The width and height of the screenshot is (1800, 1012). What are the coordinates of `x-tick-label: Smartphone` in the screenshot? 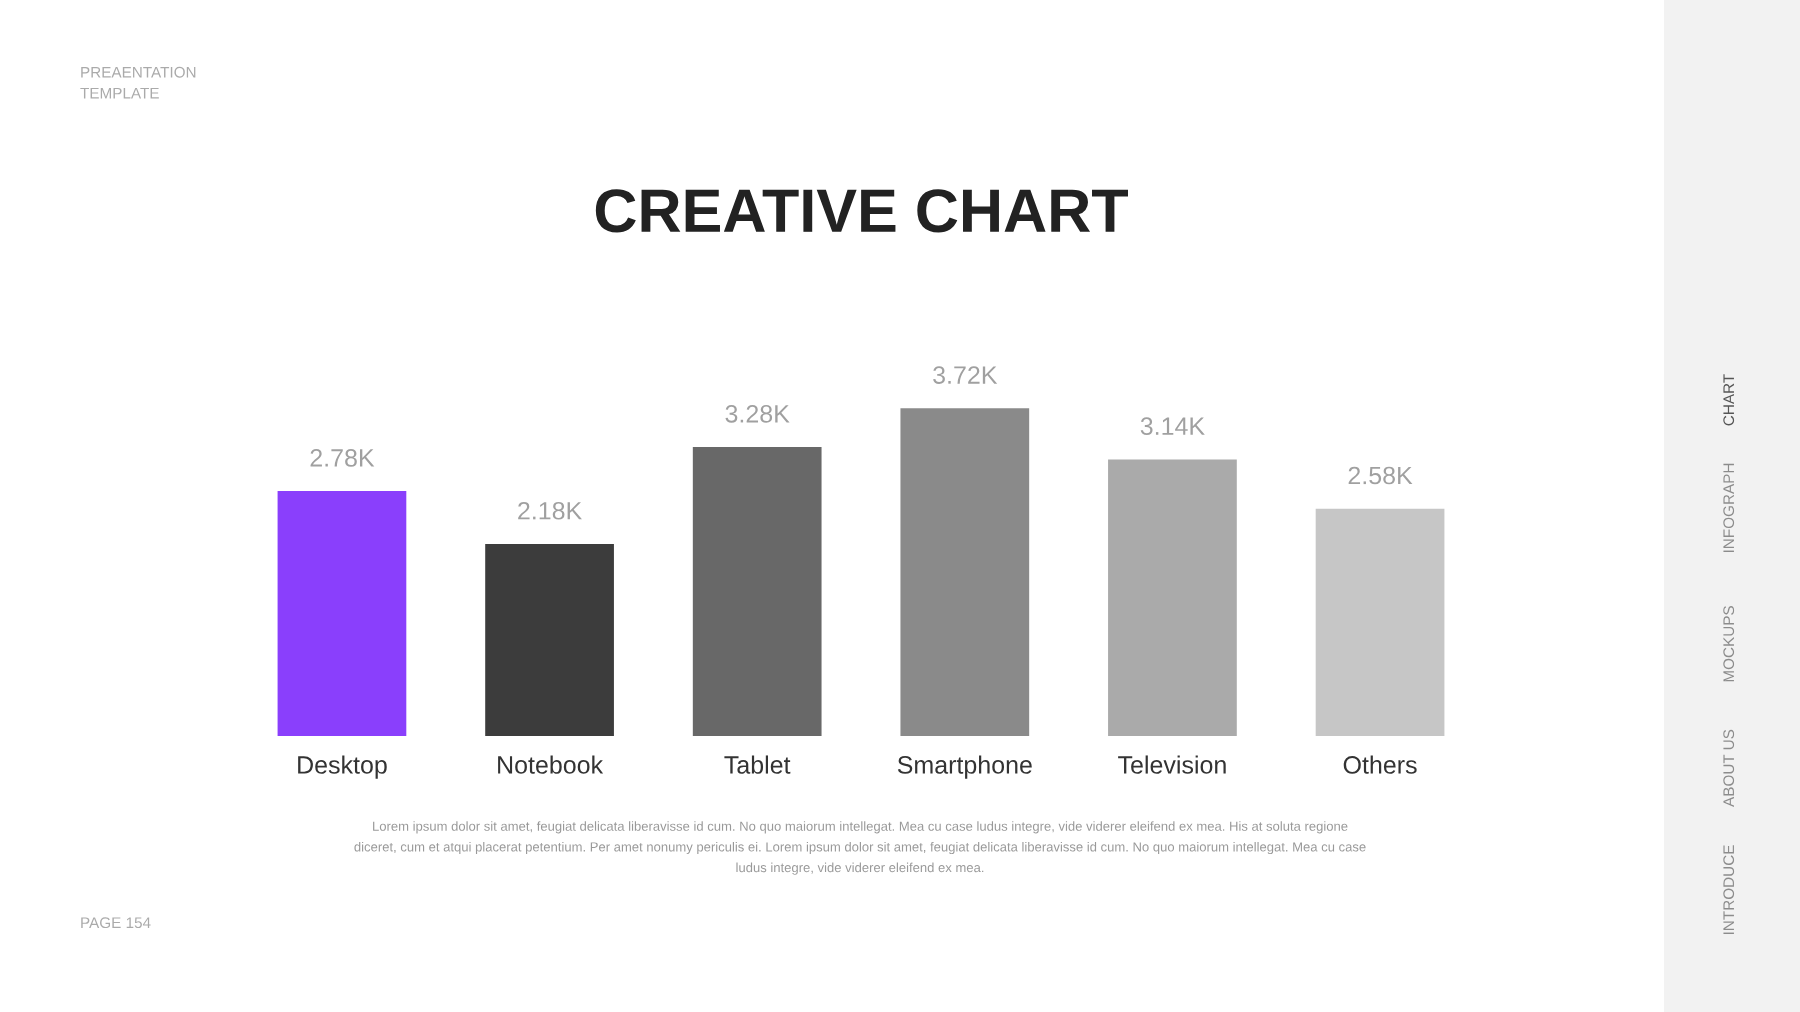 It's located at (964, 767).